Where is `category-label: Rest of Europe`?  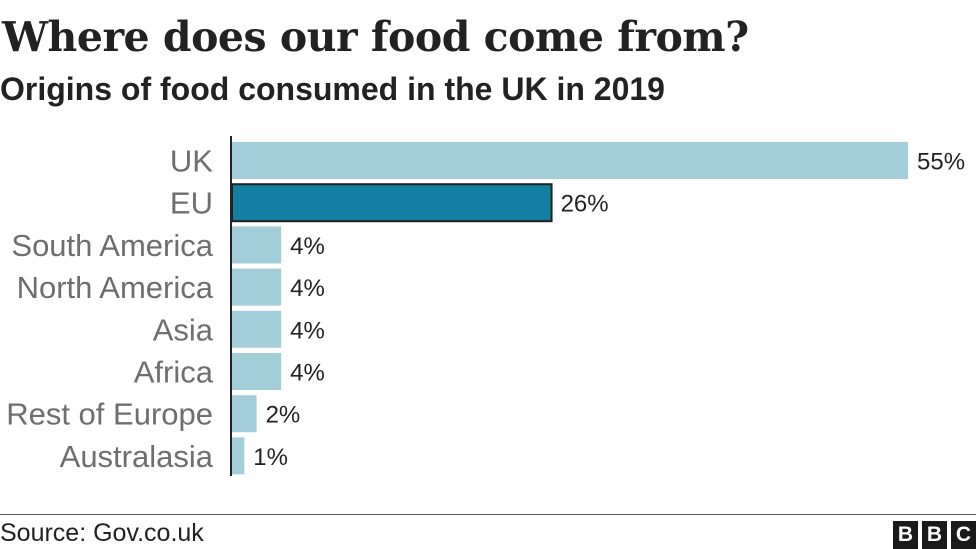
category-label: Rest of Europe is located at coordinates (109, 414).